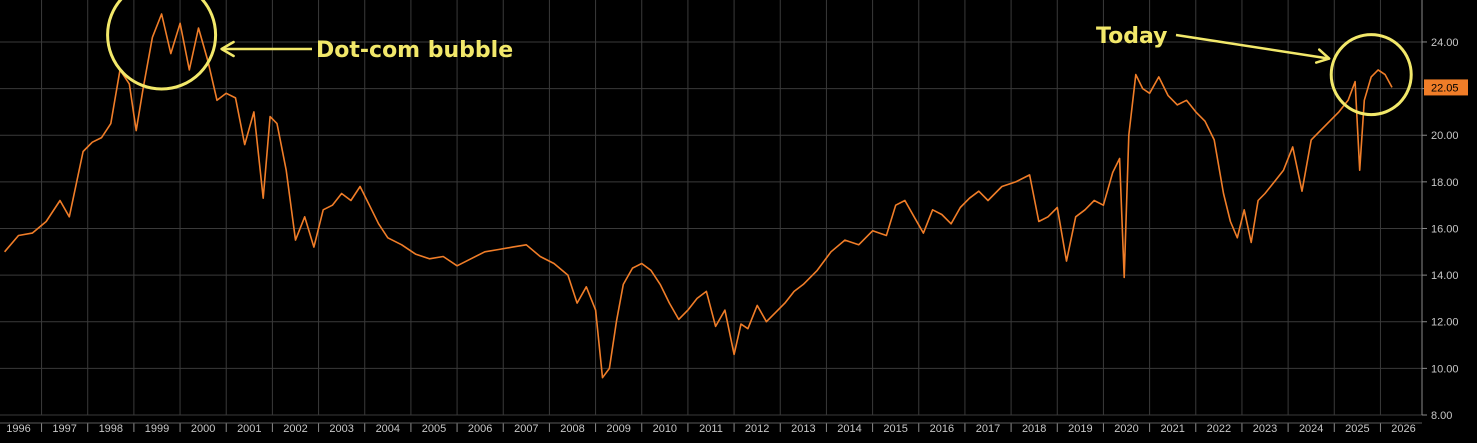 Image resolution: width=1477 pixels, height=443 pixels. Describe the element at coordinates (1445, 183) in the screenshot. I see `y-tick-label: 18.00` at that location.